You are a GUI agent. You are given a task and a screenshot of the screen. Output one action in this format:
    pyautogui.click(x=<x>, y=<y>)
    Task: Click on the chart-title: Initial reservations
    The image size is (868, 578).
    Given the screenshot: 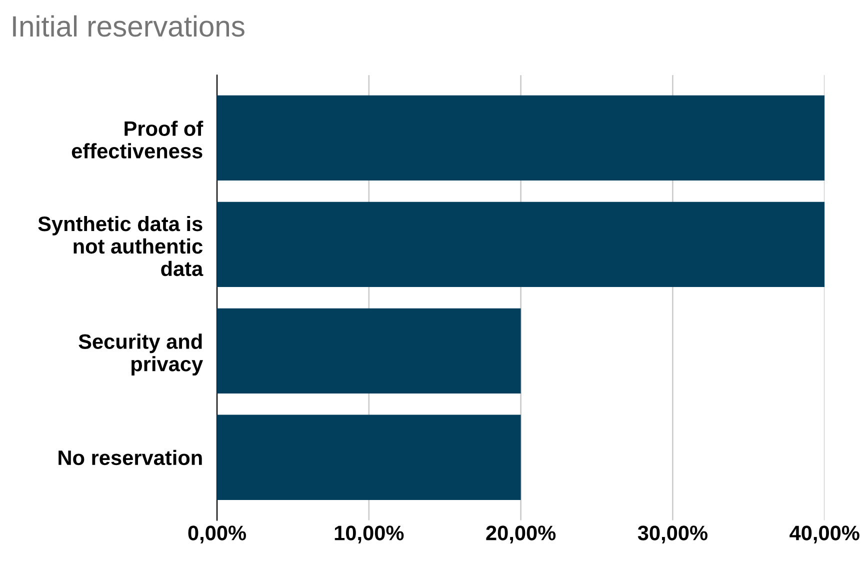 What is the action you would take?
    pyautogui.click(x=128, y=26)
    